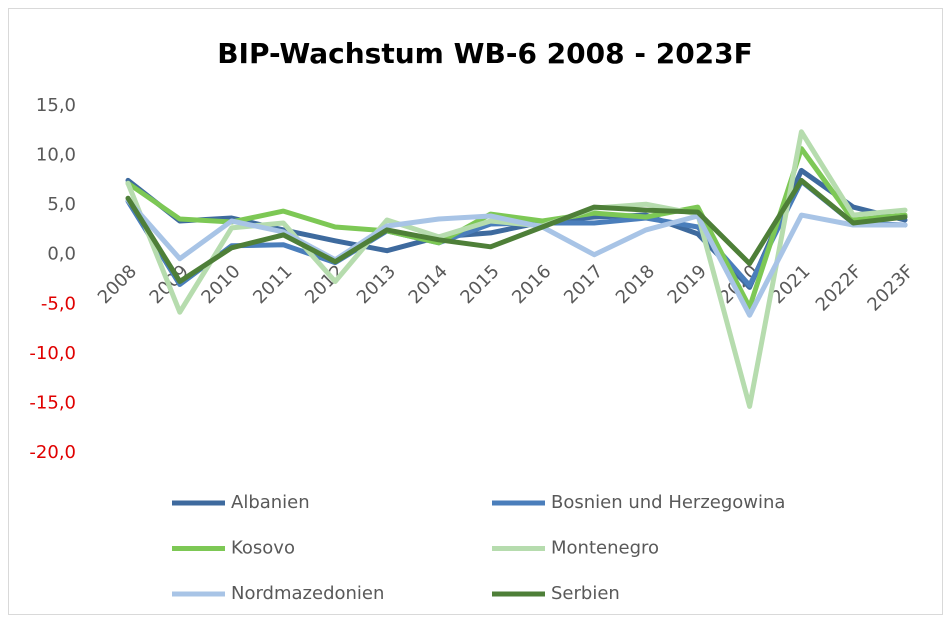 The height and width of the screenshot is (623, 951). What do you see at coordinates (56, 105) in the screenshot?
I see `y-tick-label: 15,0` at bounding box center [56, 105].